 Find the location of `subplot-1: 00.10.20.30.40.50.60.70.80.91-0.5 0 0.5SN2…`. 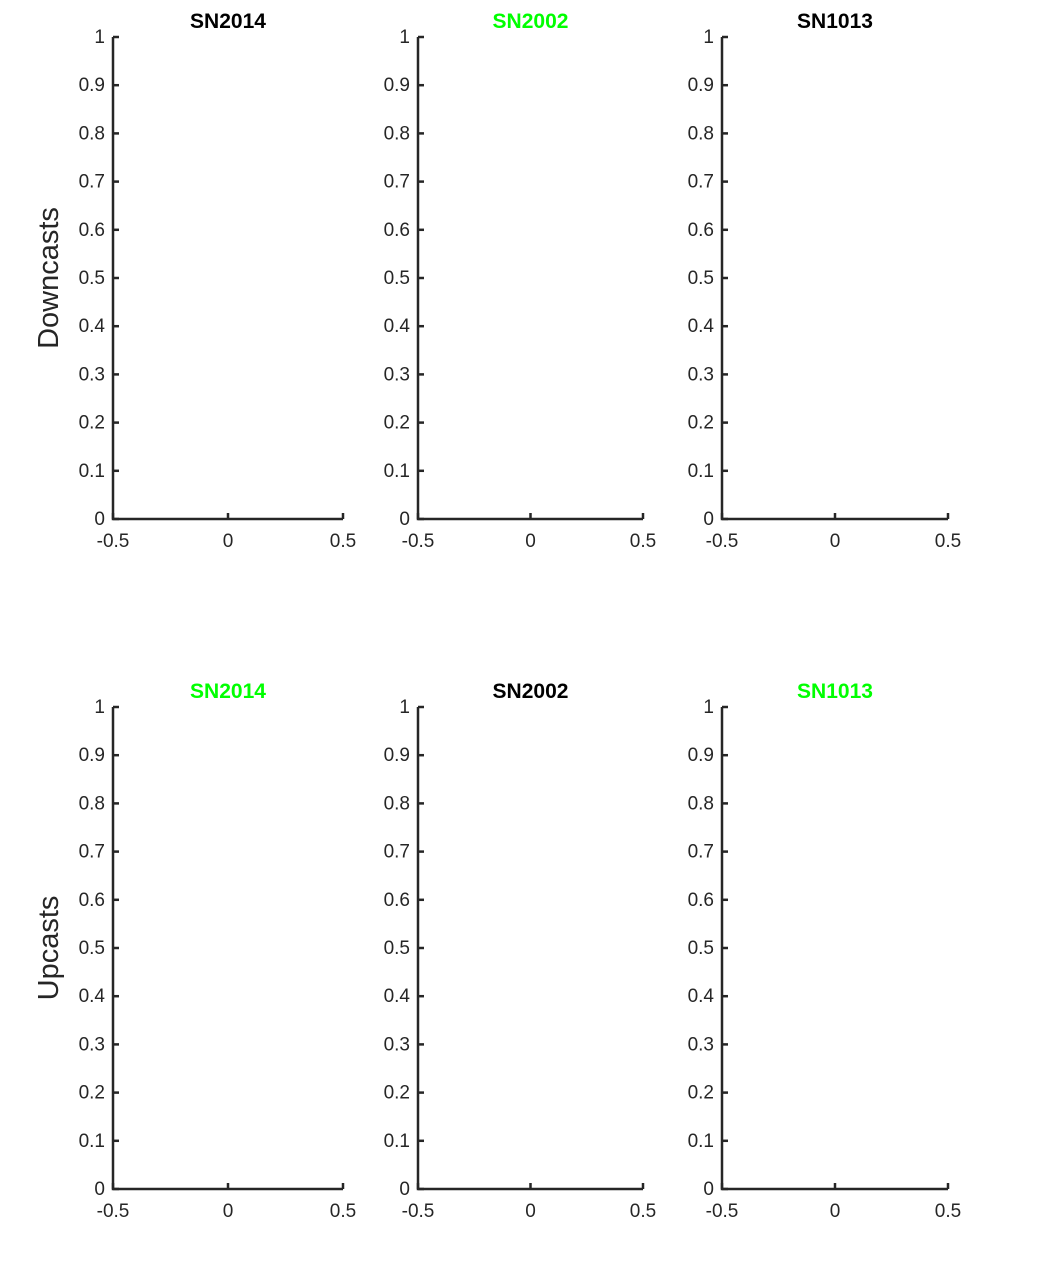

subplot-1: 00.10.20.30.40.50.60.70.80.91-0.5 0 0.5SN2… is located at coordinates (194, 281).